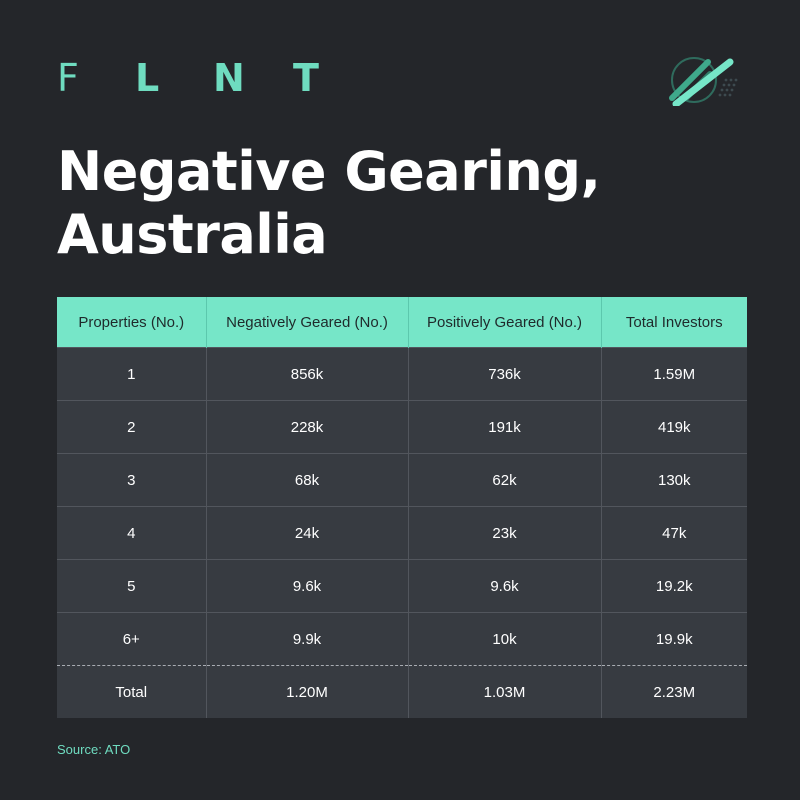  What do you see at coordinates (147, 78) in the screenshot?
I see `brand-letter: L` at bounding box center [147, 78].